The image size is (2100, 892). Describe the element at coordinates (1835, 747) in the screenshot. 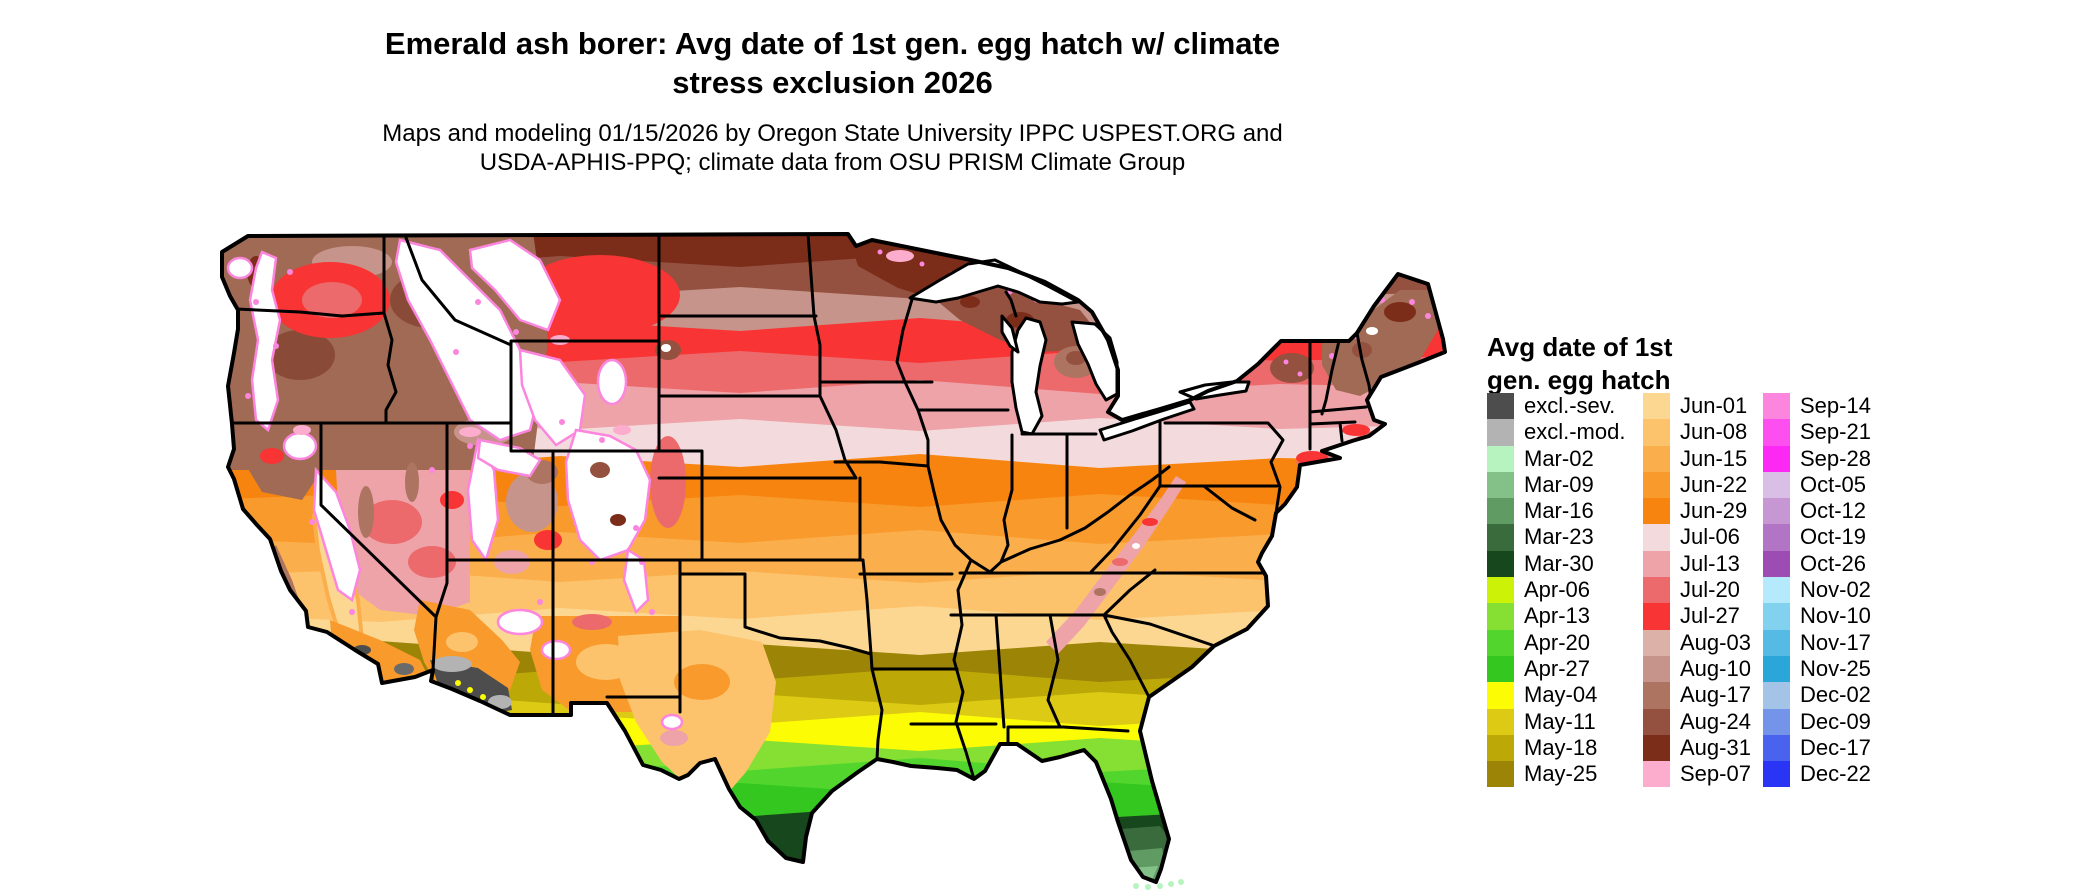

I see `legend-label: Dec-17` at that location.